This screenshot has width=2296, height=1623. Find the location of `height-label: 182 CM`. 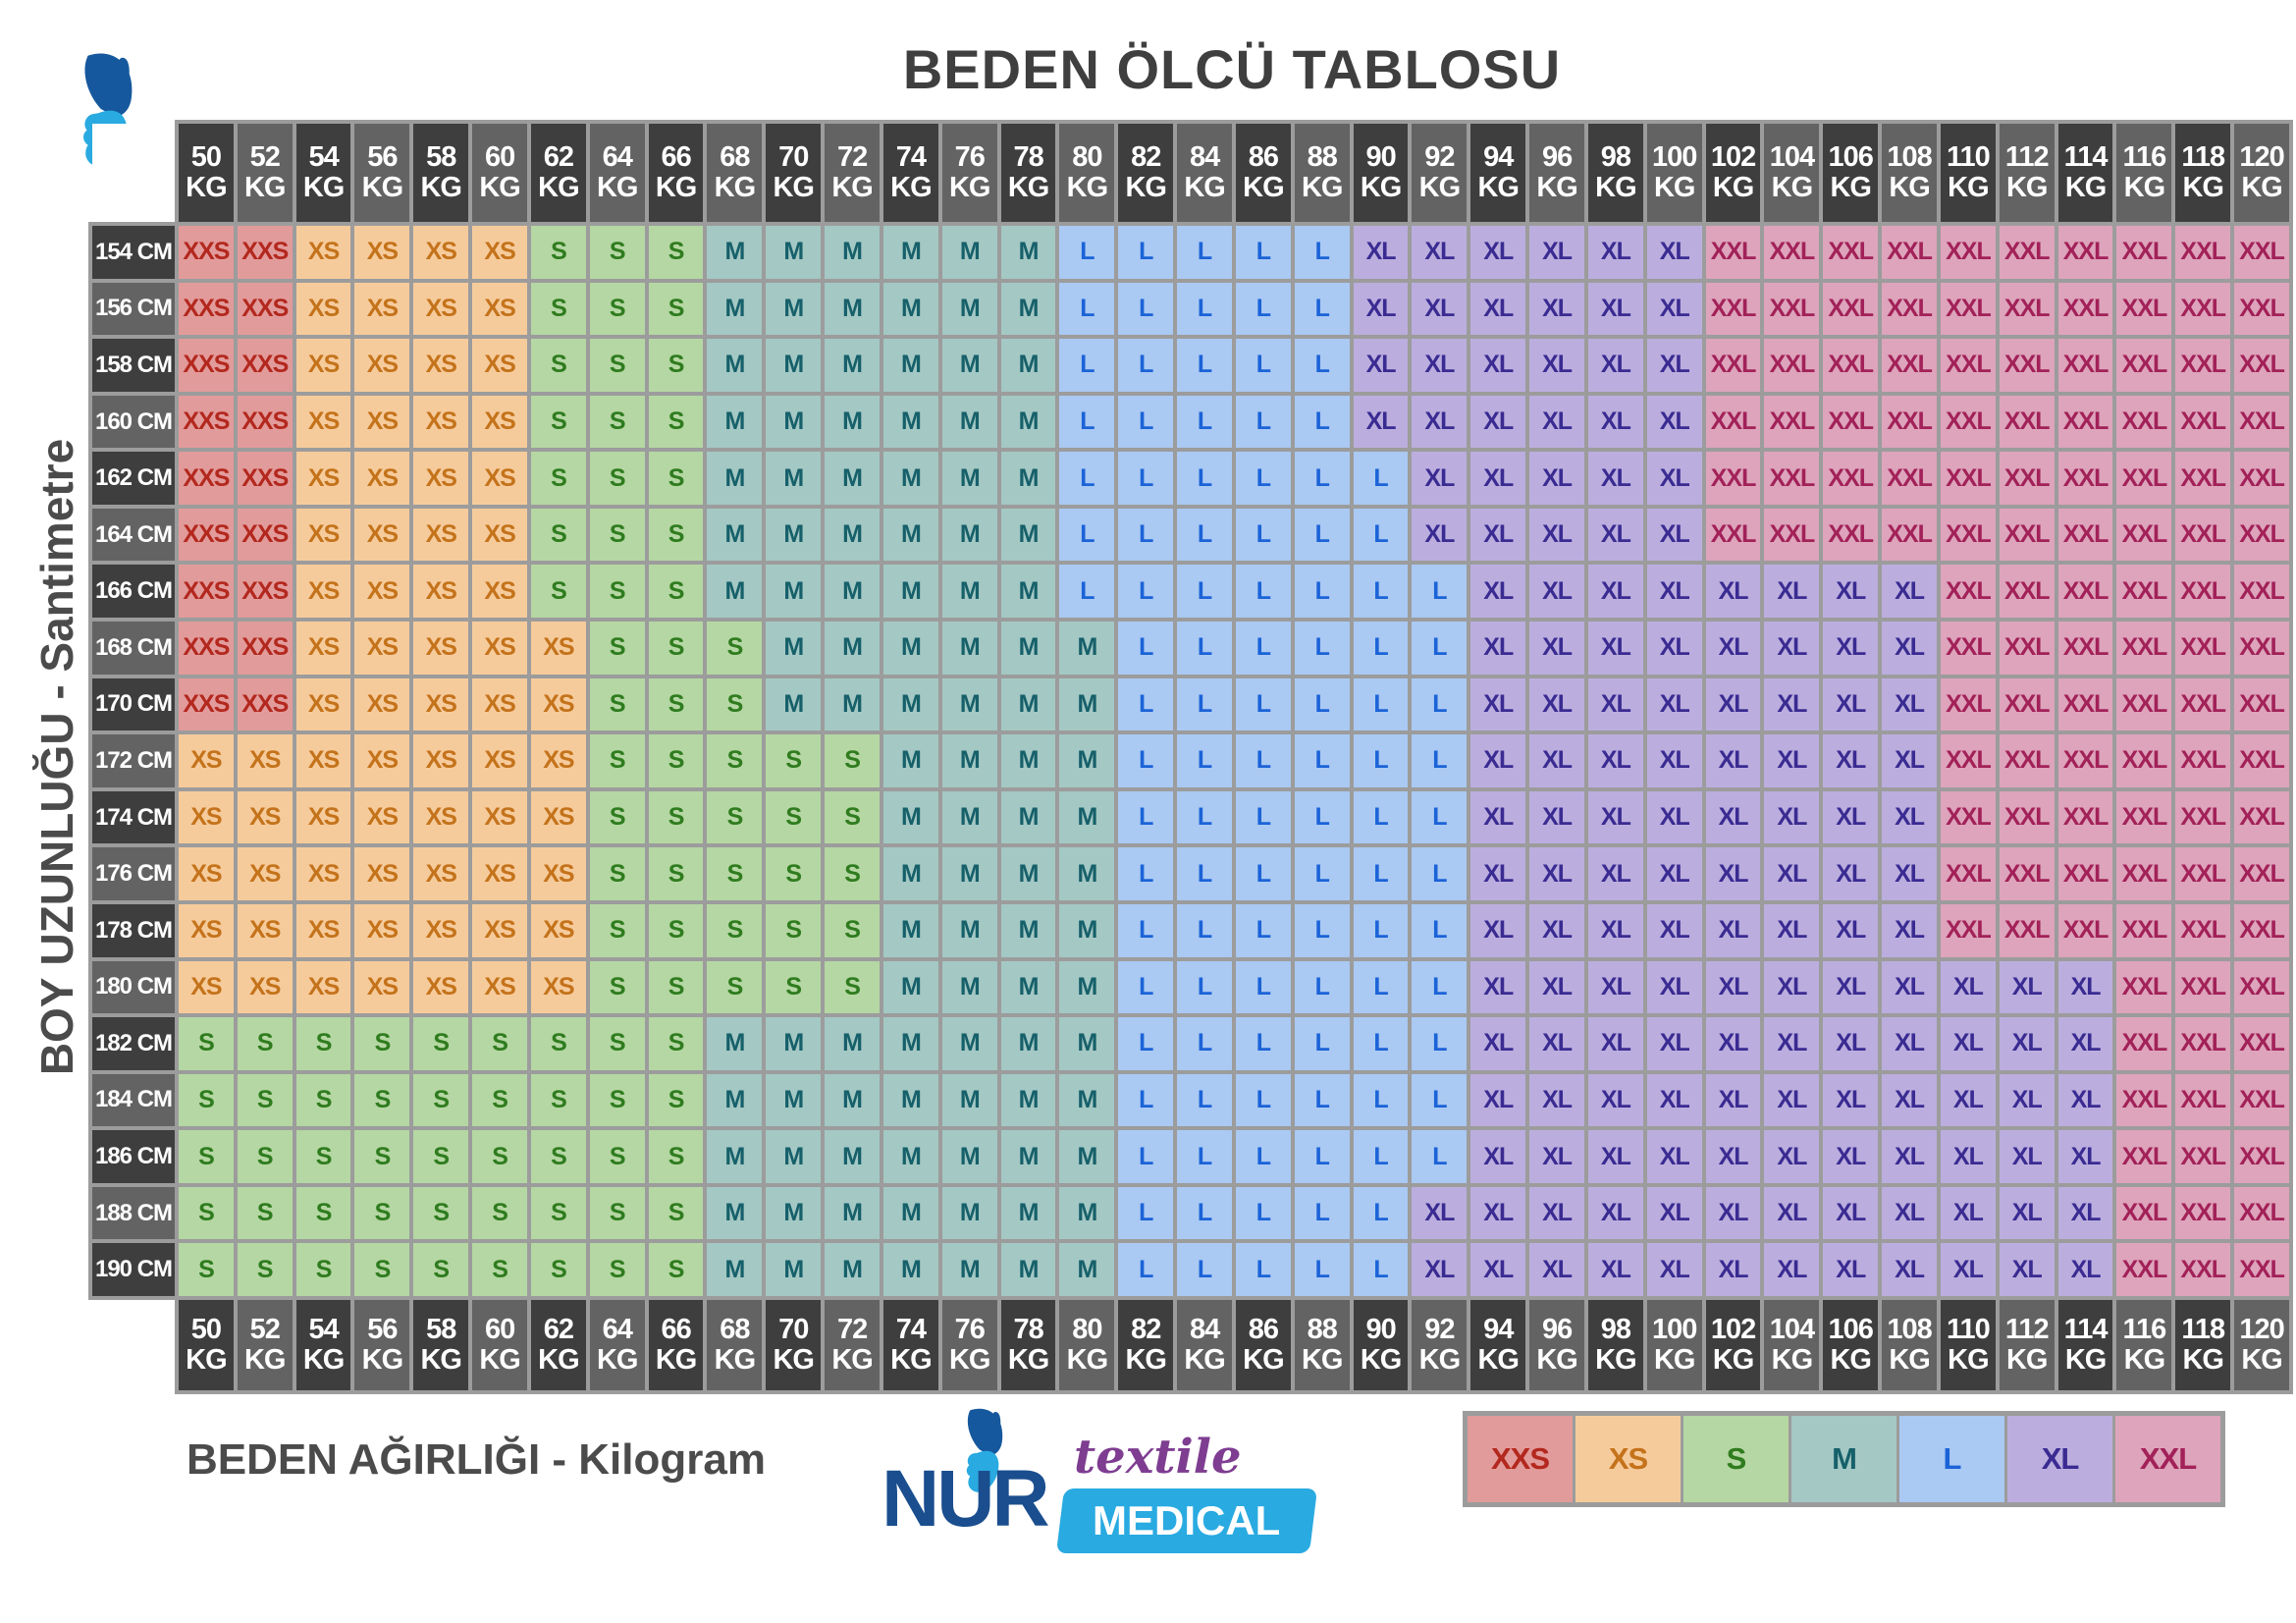

height-label: 182 CM is located at coordinates (133, 1043).